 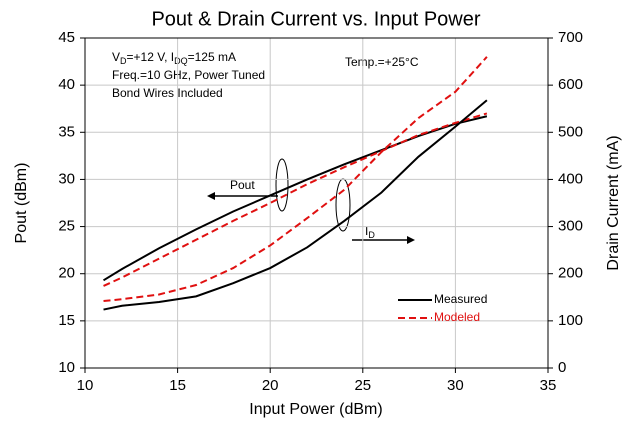 I want to click on y-tick-label: 15, so click(x=66, y=320).